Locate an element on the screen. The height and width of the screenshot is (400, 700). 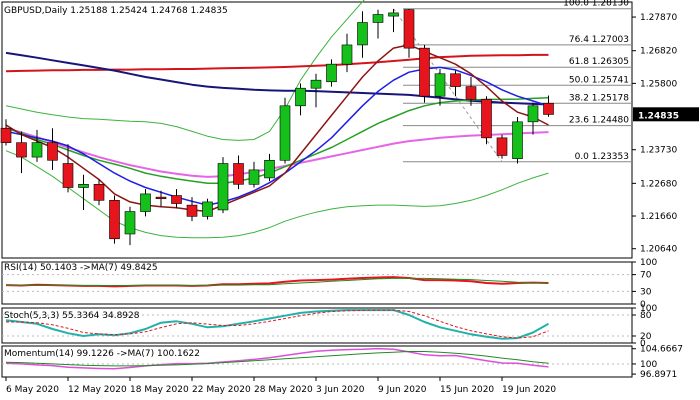
ma-magenta-line is located at coordinates (277, 152).